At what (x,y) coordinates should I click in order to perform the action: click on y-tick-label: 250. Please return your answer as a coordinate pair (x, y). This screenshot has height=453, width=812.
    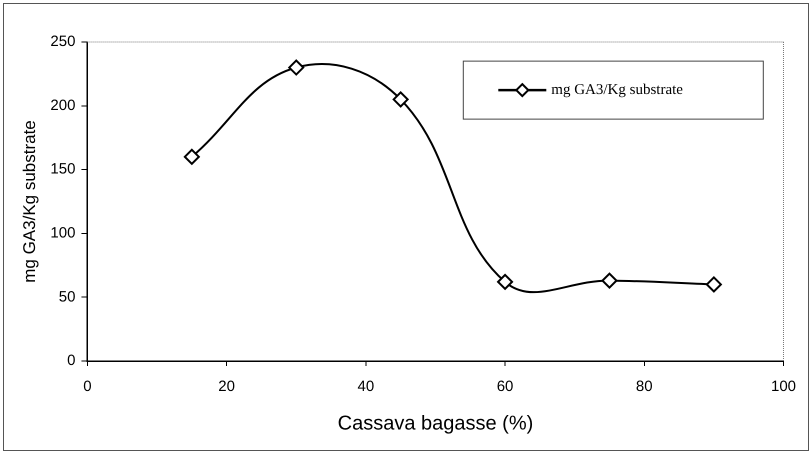
    Looking at the image, I should click on (63, 41).